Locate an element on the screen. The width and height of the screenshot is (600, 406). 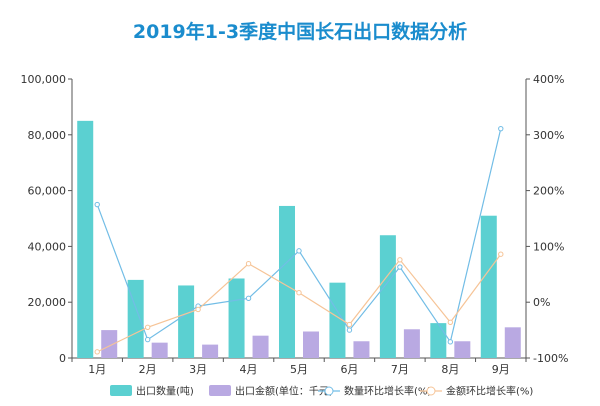
right-tick-label: 0% is located at coordinates (541, 302).